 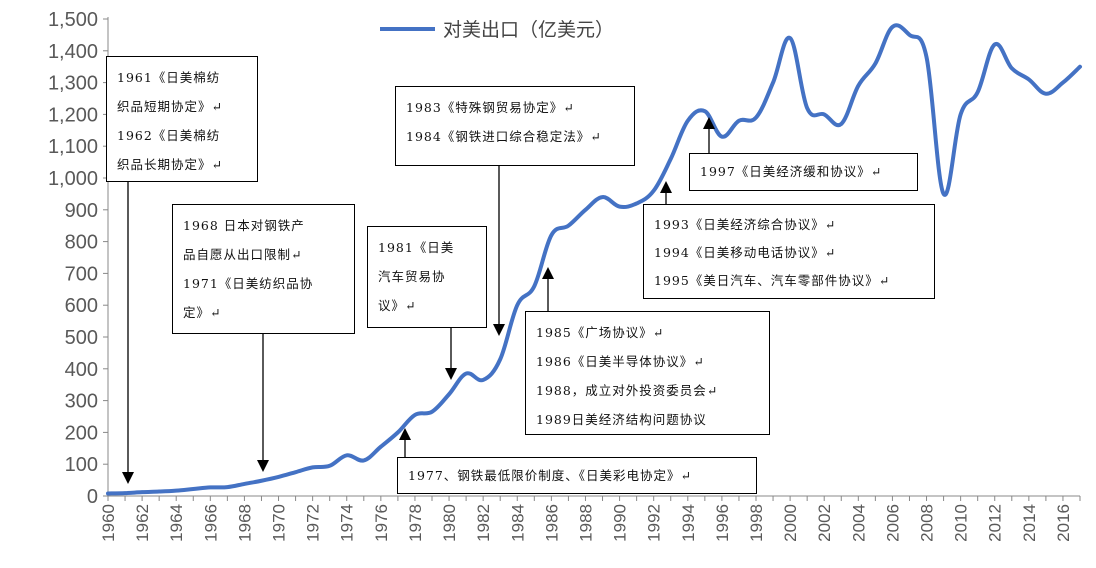 What do you see at coordinates (620, 361) in the screenshot?
I see `annotation-line: 1986《日美半导体协议》↵` at bounding box center [620, 361].